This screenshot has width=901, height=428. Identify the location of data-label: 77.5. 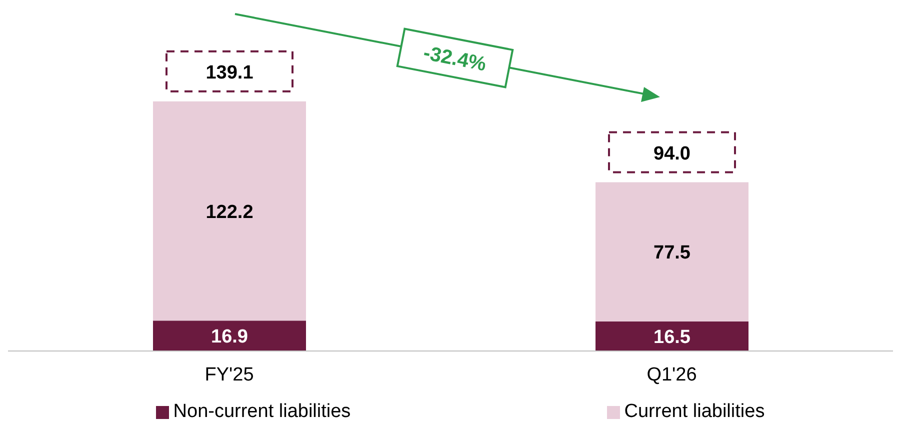
(672, 253).